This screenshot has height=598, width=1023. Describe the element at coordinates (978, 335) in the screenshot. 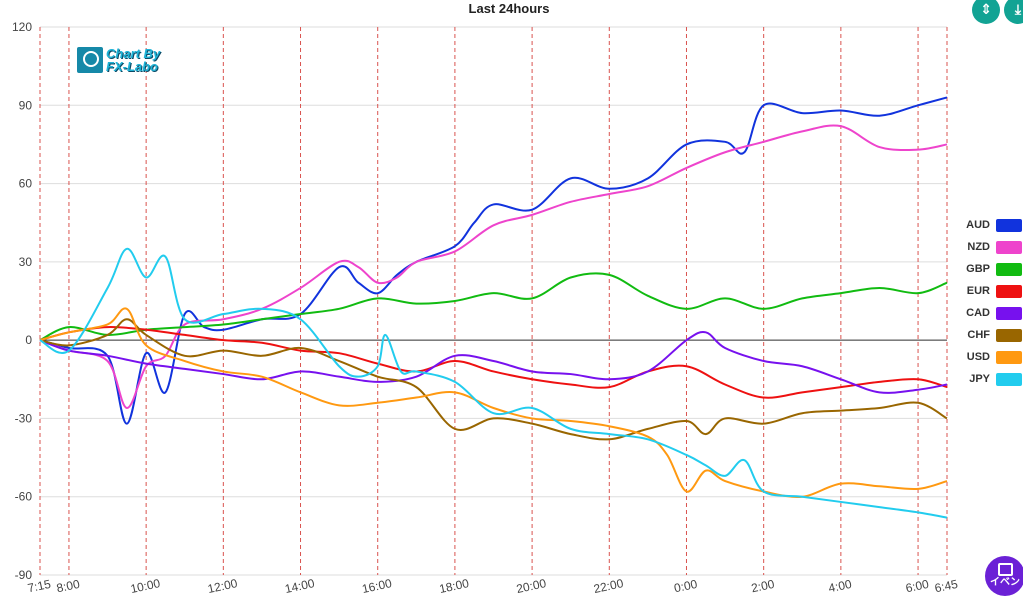

I see `legend-label: CHF` at that location.